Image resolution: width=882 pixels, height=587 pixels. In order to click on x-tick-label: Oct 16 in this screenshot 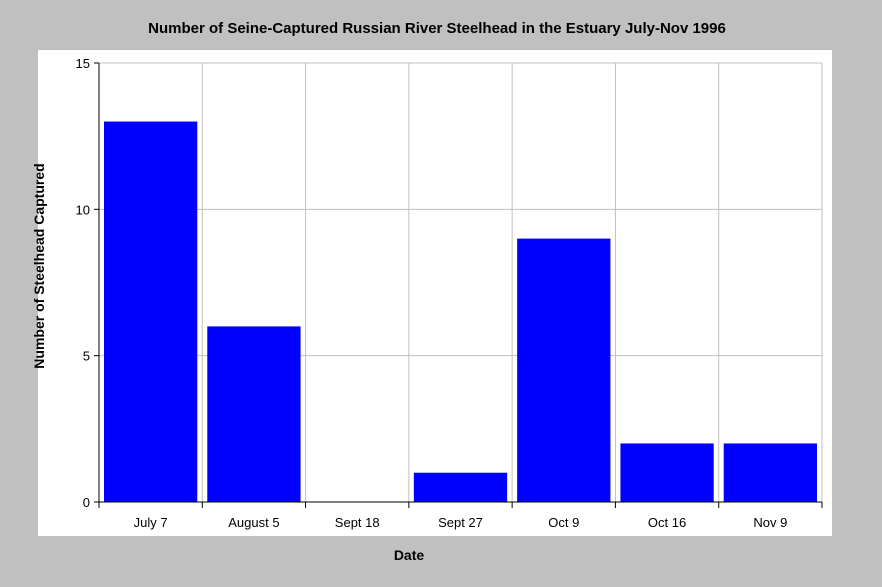, I will do `click(667, 522)`.